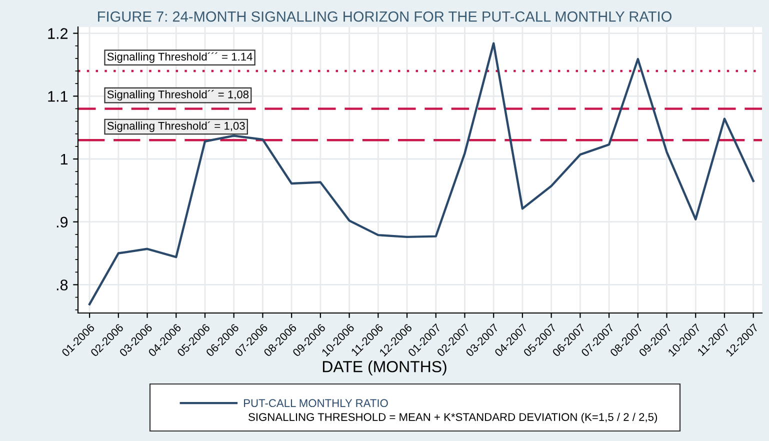 The height and width of the screenshot is (441, 769). Describe the element at coordinates (64, 159) in the screenshot. I see `y-tick-label: 1` at that location.